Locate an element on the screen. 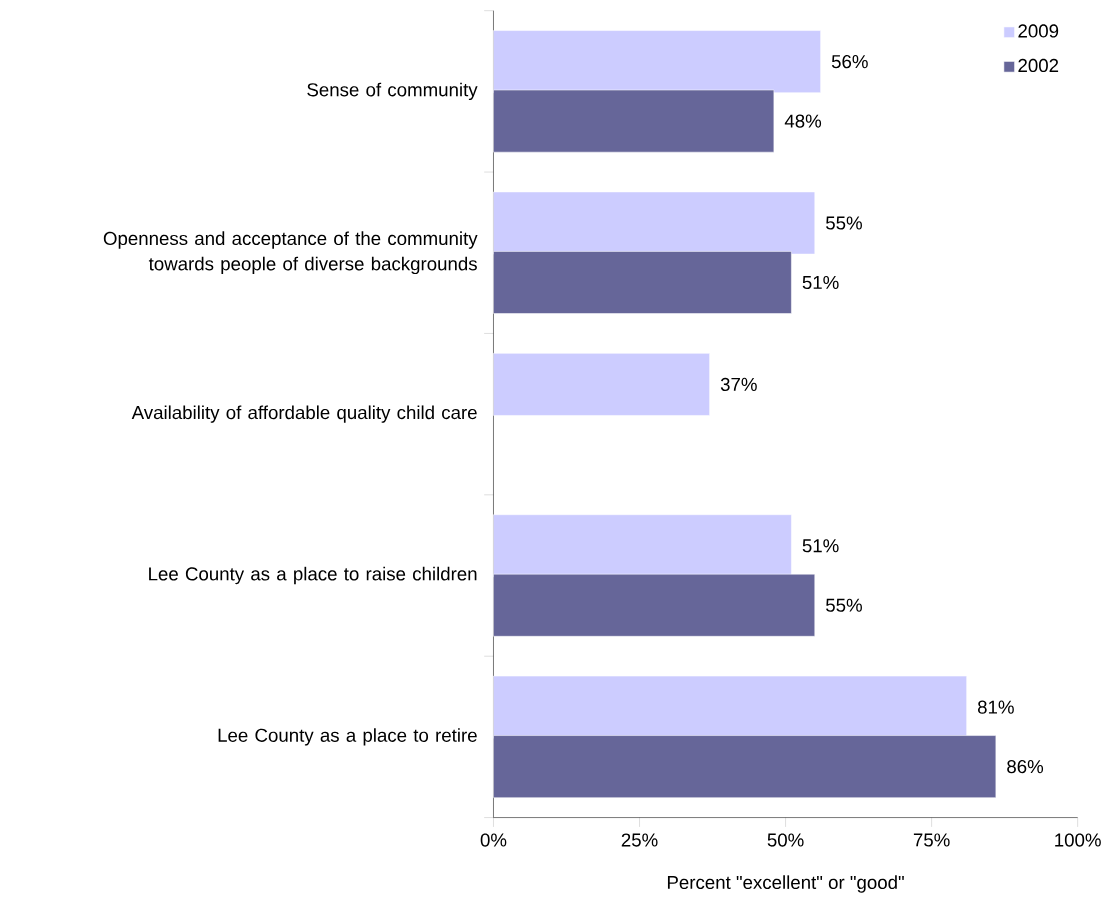 The width and height of the screenshot is (1111, 918). legend-label: 2002 is located at coordinates (1038, 66).